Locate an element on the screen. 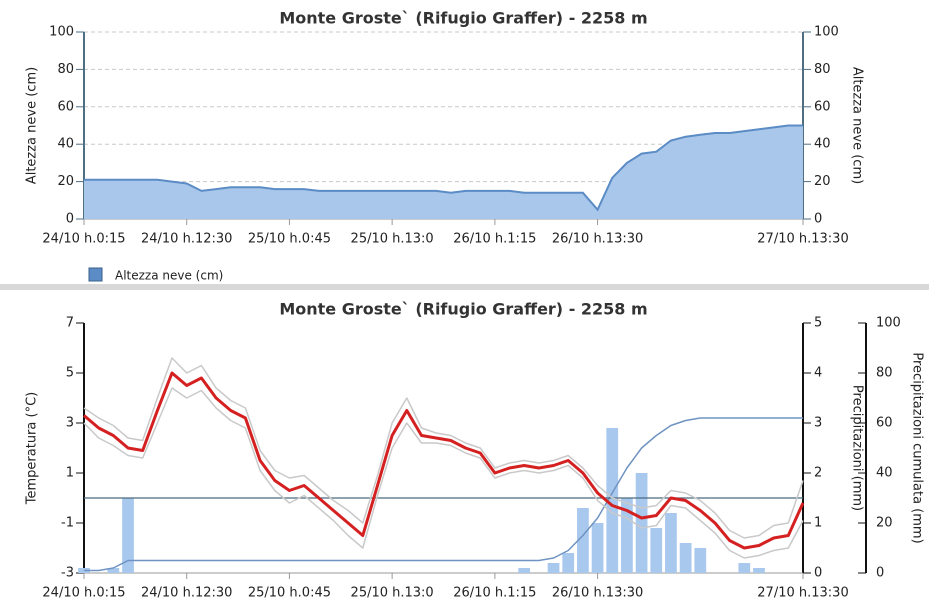 This screenshot has height=609, width=929. y3-tick-label: 20 is located at coordinates (884, 523).